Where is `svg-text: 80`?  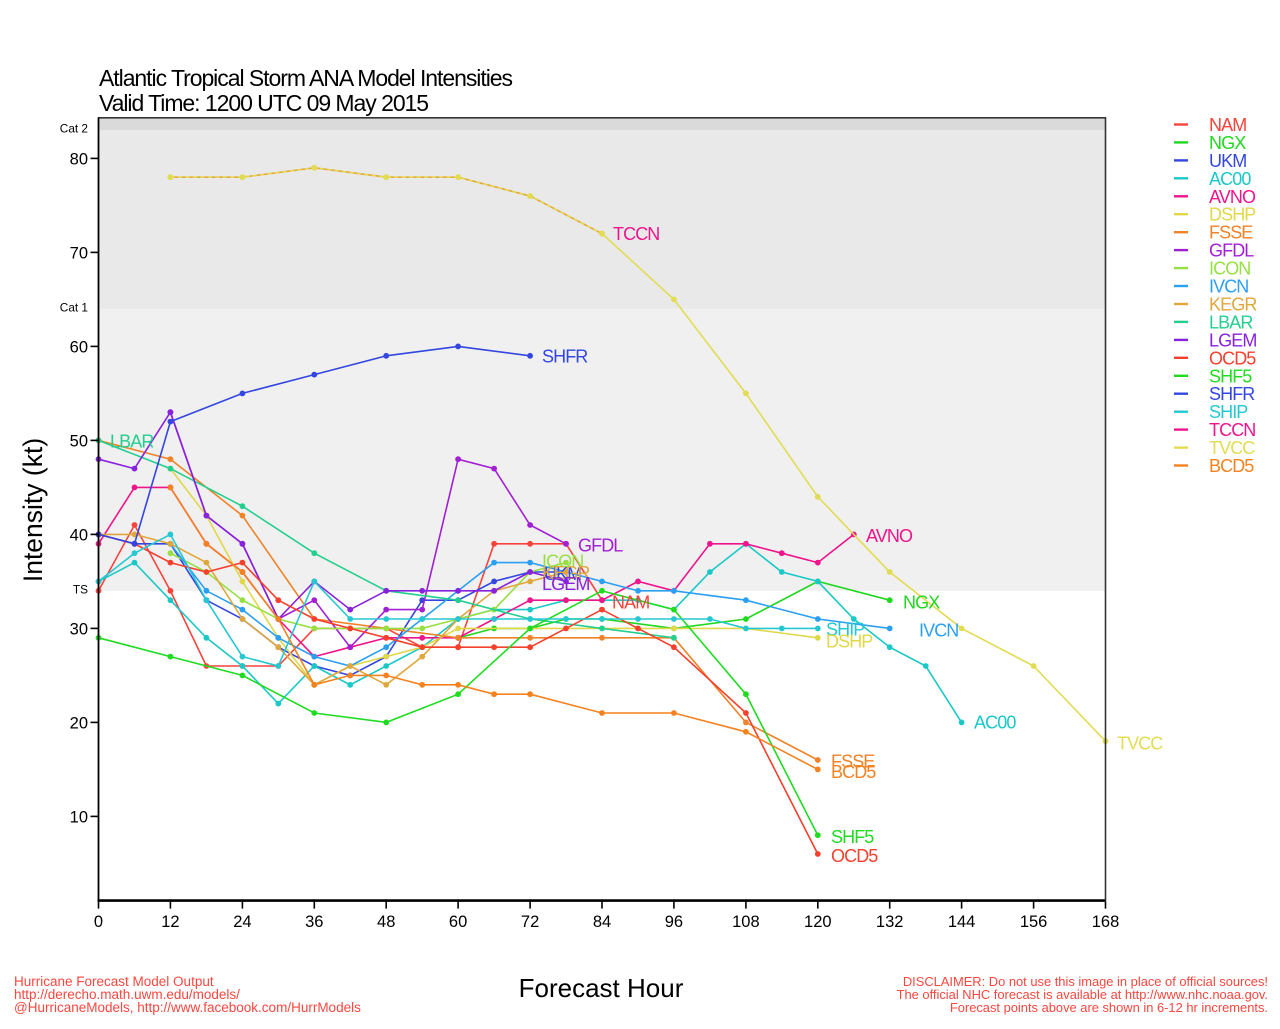
svg-text: 80 is located at coordinates (79, 159).